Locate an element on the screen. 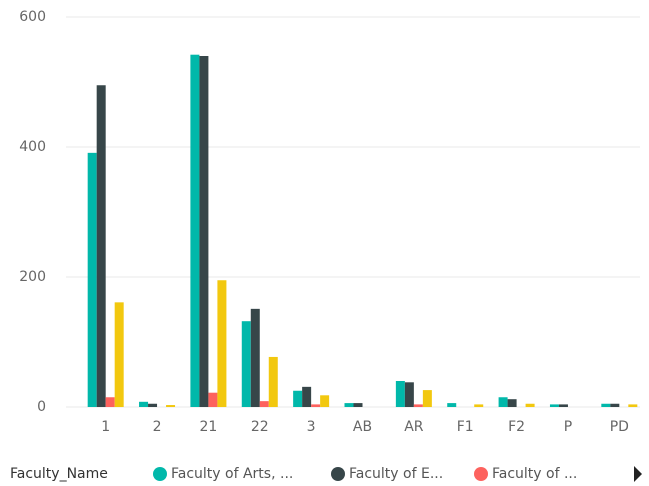 The height and width of the screenshot is (486, 649). x-tick-label: AR is located at coordinates (414, 427).